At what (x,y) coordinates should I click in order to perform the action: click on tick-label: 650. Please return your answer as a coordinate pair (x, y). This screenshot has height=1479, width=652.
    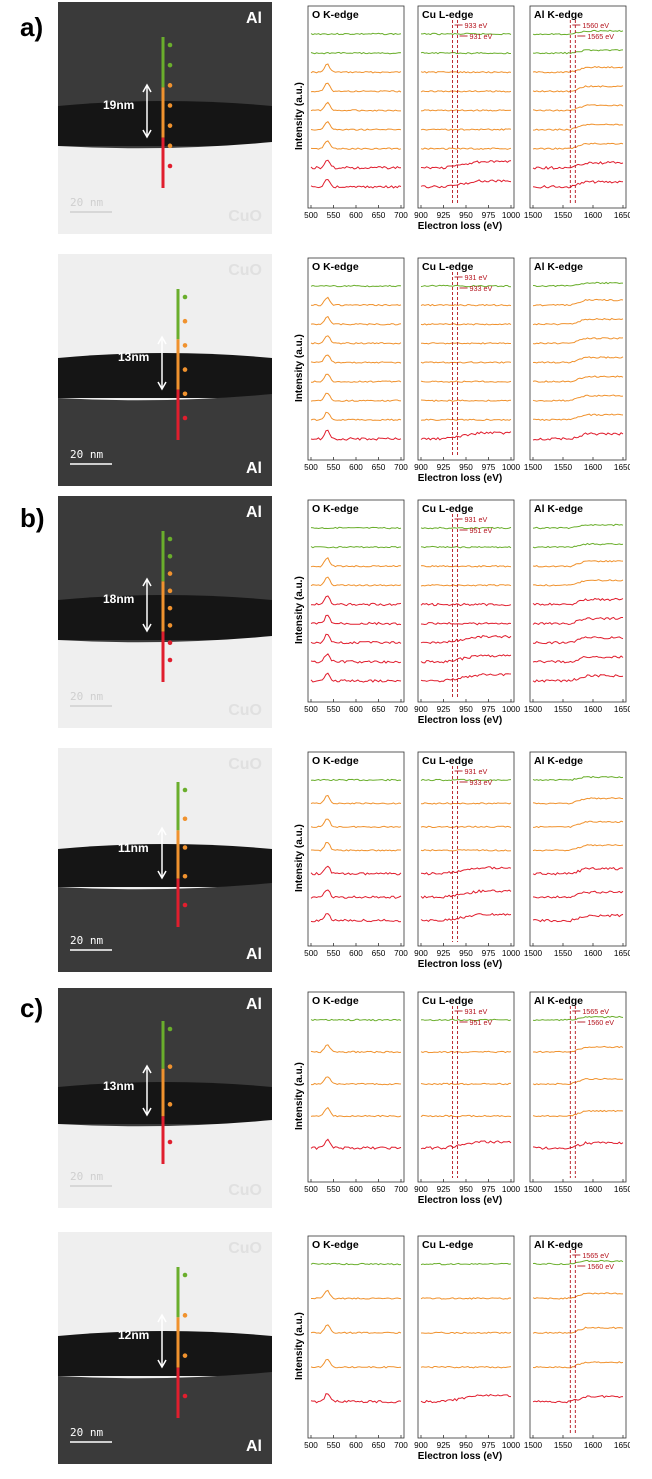
    Looking at the image, I should click on (379, 1189).